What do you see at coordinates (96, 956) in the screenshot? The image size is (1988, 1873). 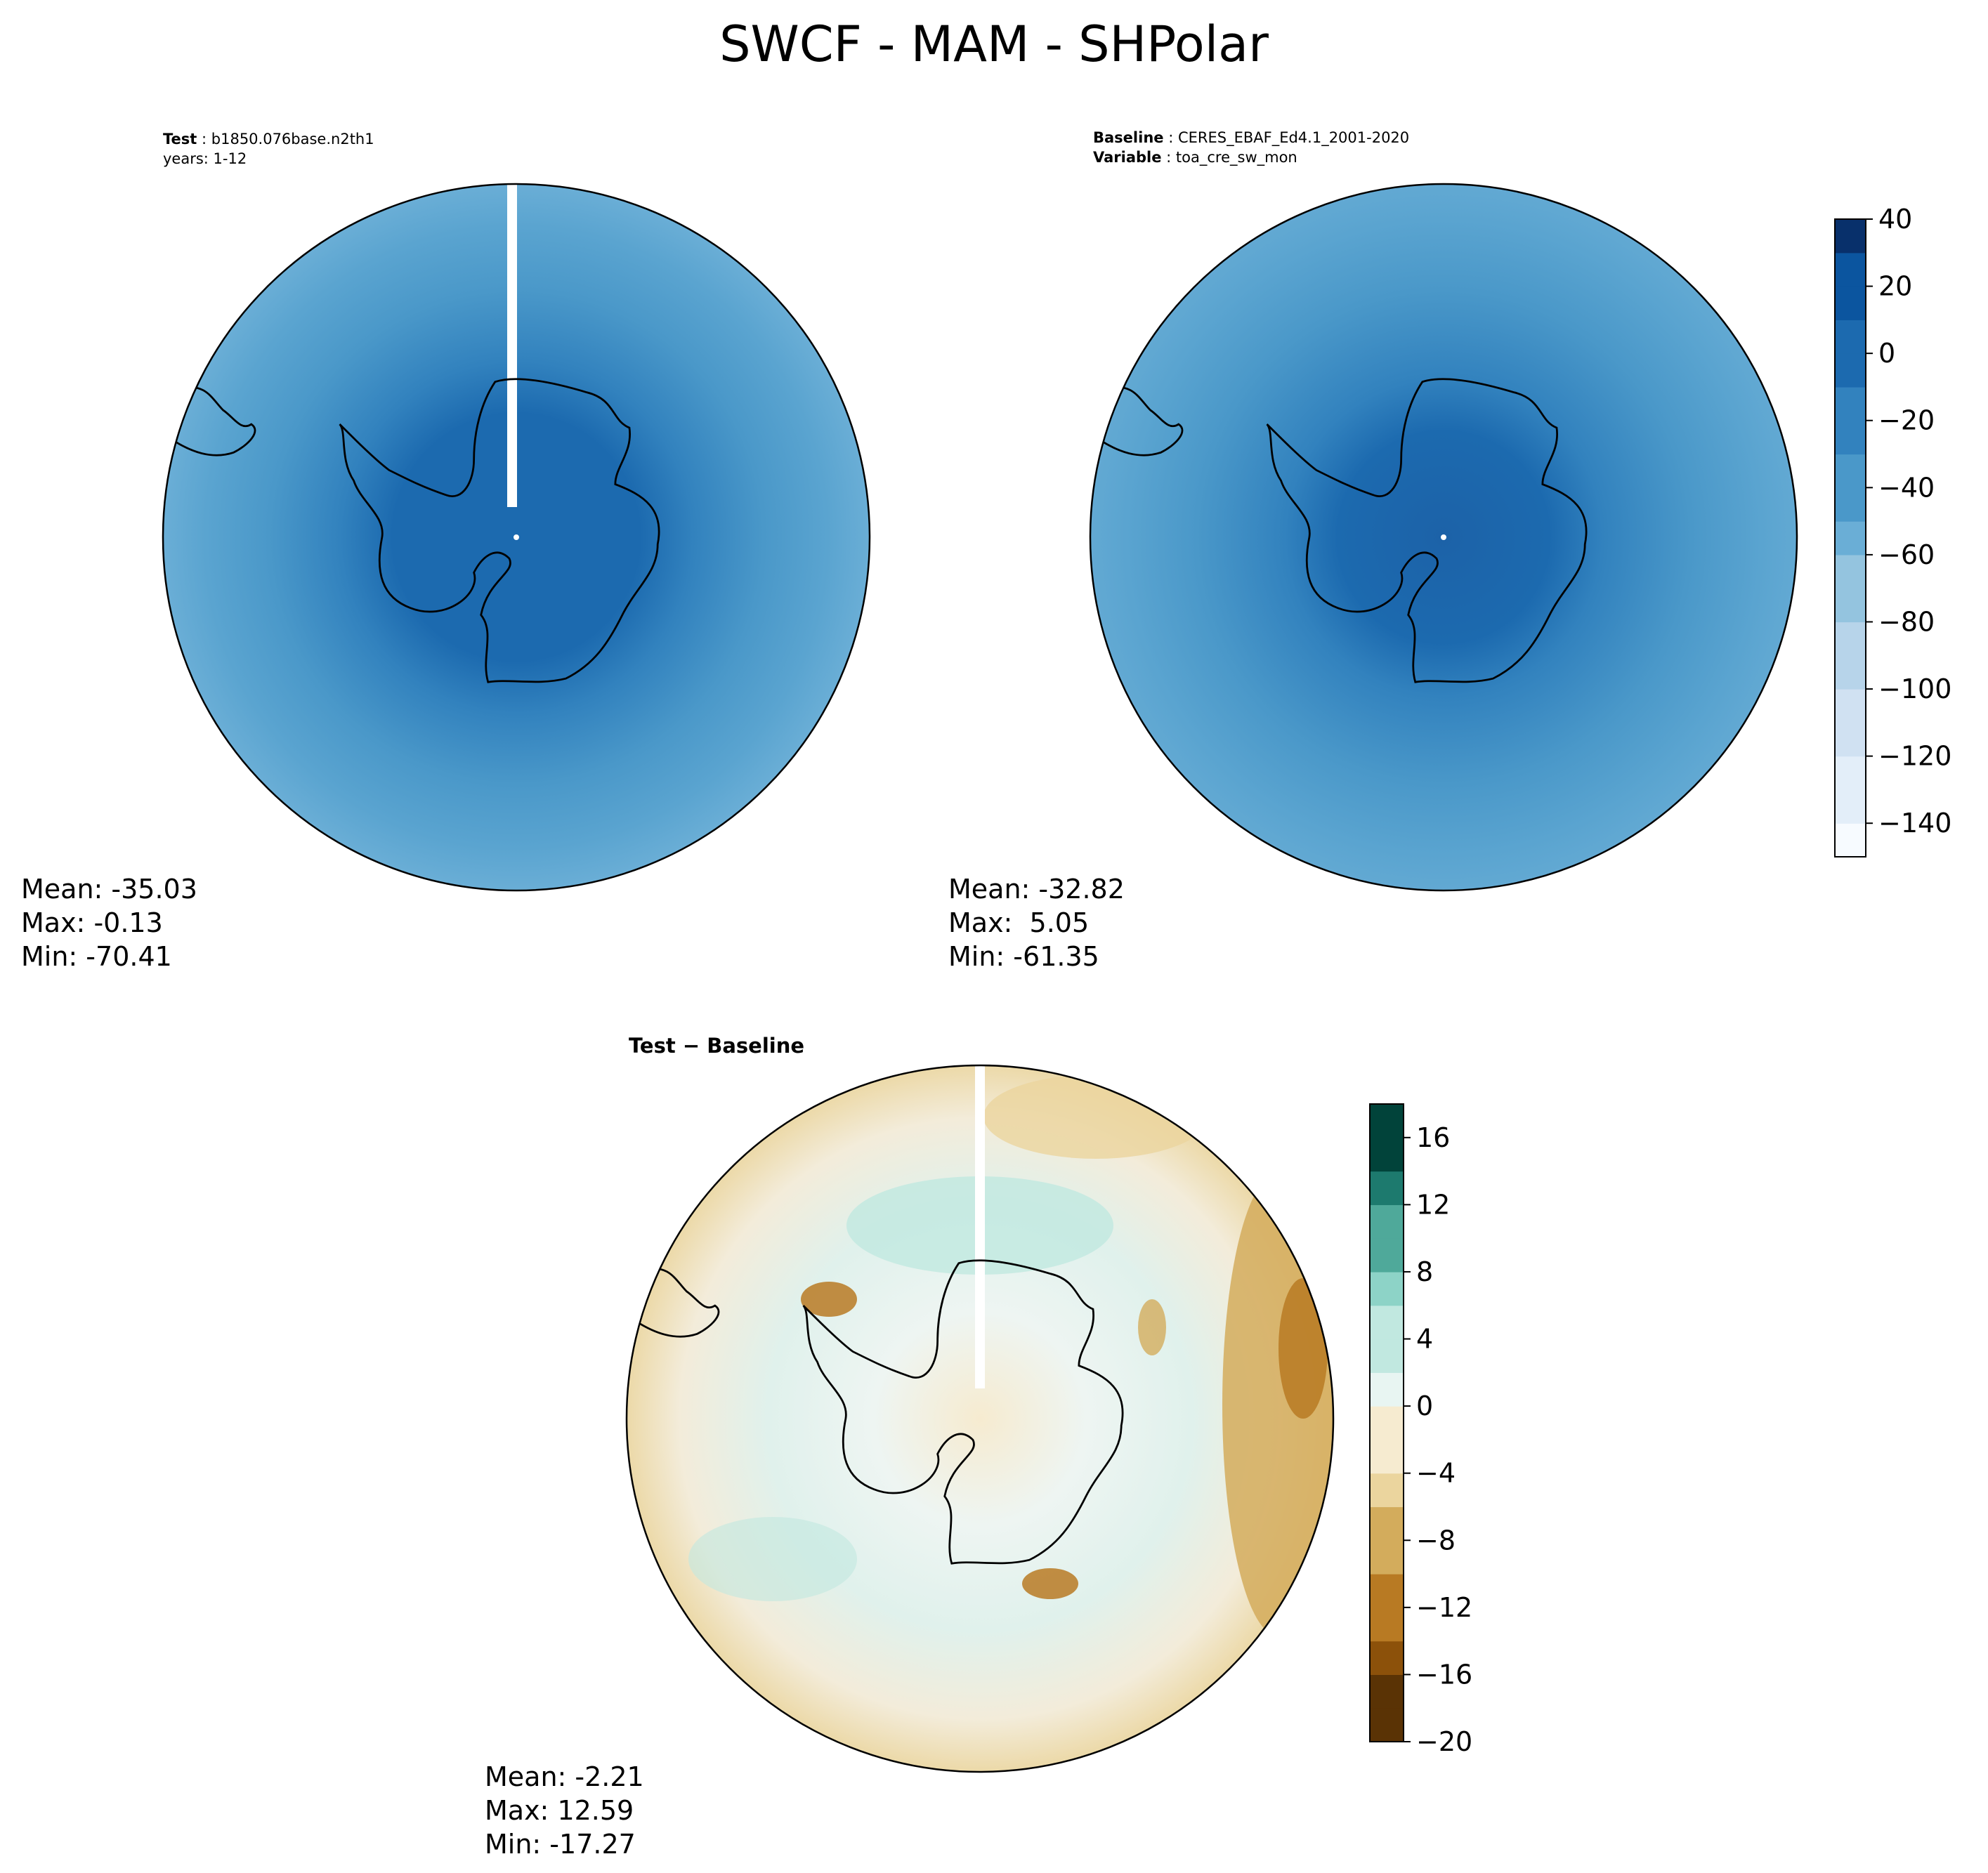 I see `test-min: Min: -70.41` at bounding box center [96, 956].